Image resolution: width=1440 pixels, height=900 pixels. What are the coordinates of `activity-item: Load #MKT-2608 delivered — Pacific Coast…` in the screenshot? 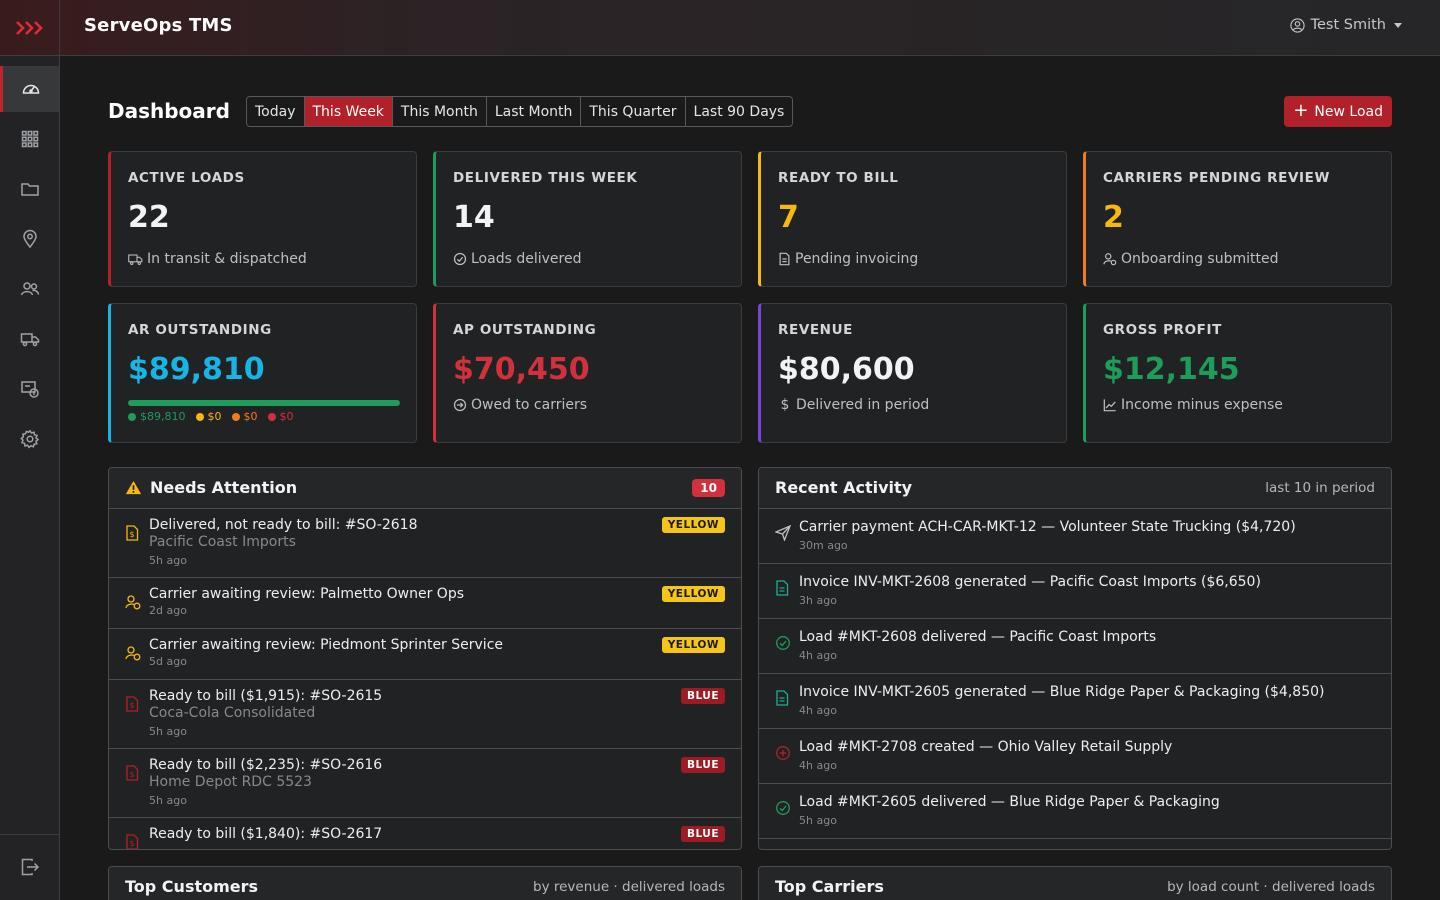 It's located at (1075, 646).